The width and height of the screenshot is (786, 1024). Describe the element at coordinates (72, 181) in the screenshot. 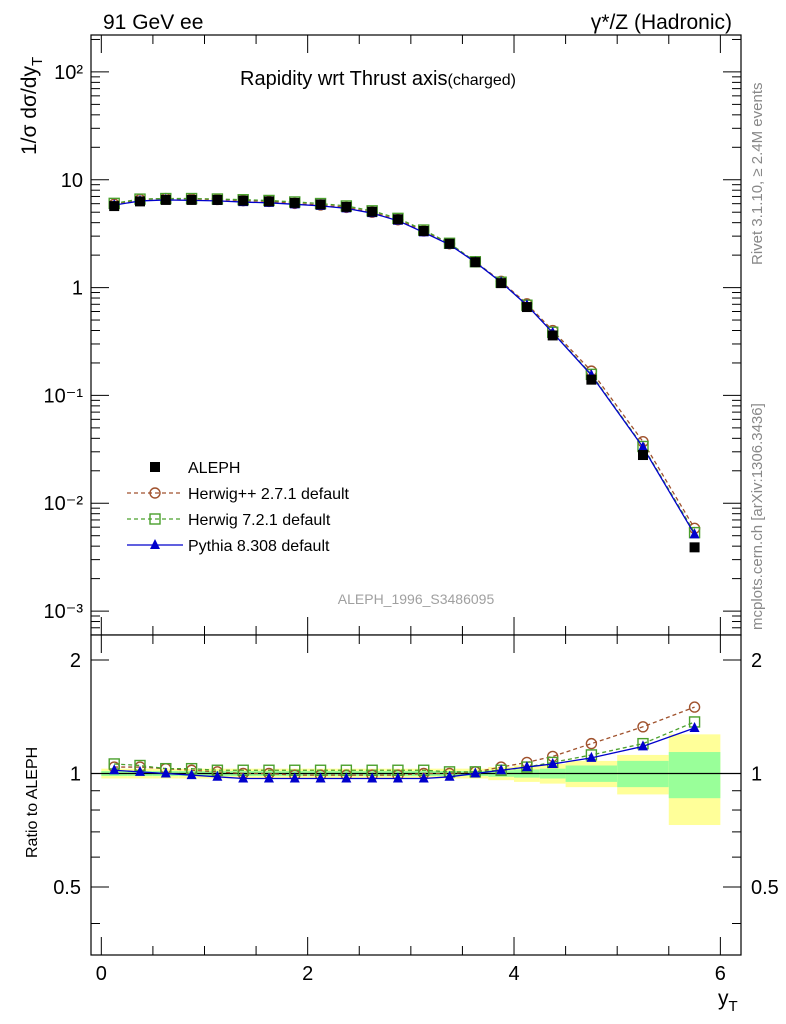

I see `y-tick-label: 10` at that location.